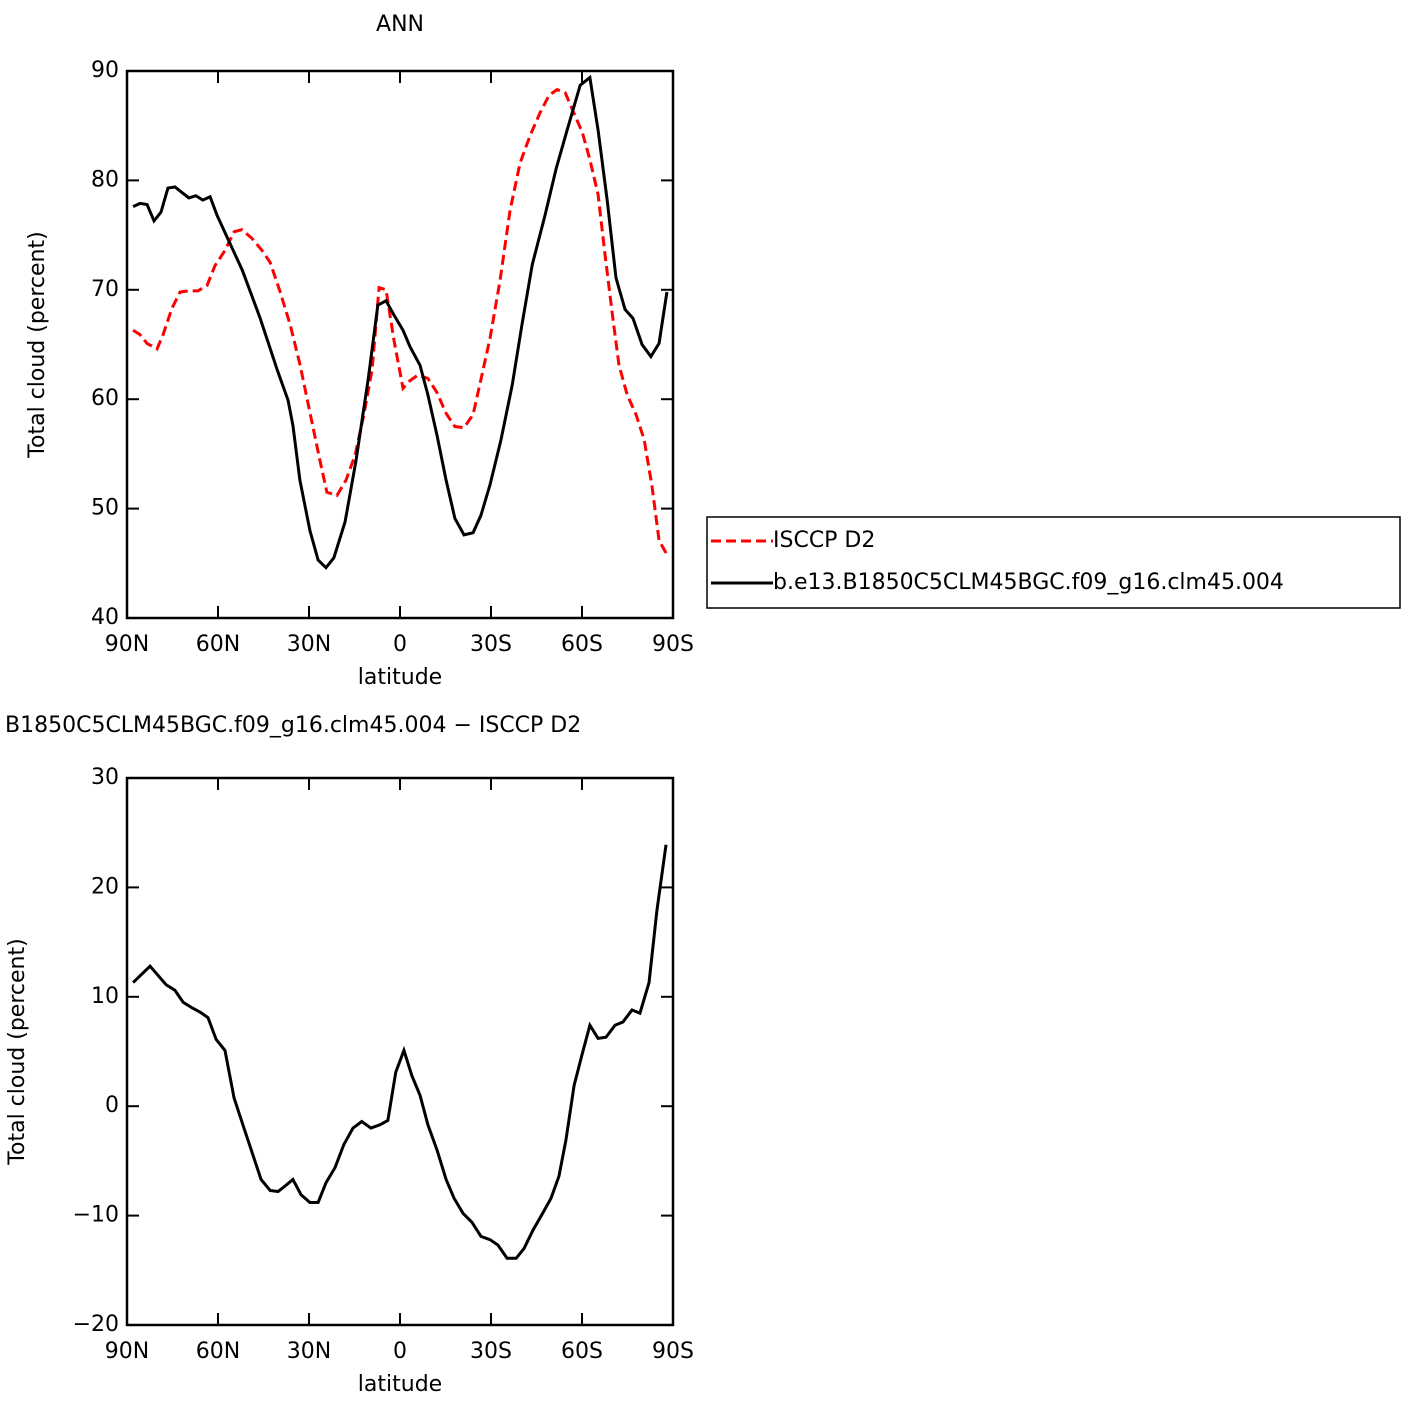 The width and height of the screenshot is (1424, 1424). Describe the element at coordinates (112, 1105) in the screenshot. I see `y-tick-label: 0` at that location.